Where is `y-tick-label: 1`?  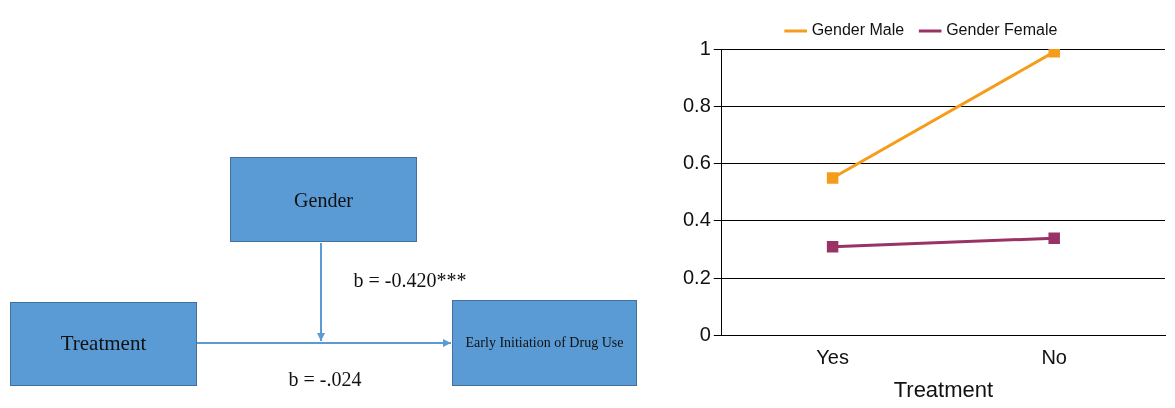 y-tick-label: 1 is located at coordinates (705, 47).